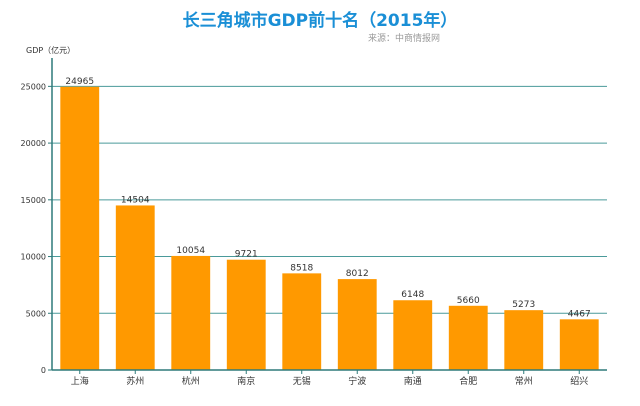 This screenshot has height=406, width=640. I want to click on data-label: 4467, so click(579, 314).